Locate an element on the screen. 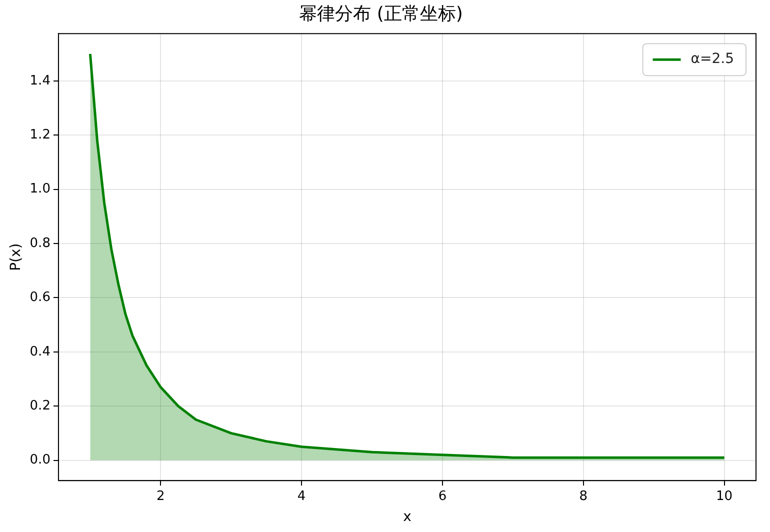  y-axis-title: P(x) is located at coordinates (16, 257).